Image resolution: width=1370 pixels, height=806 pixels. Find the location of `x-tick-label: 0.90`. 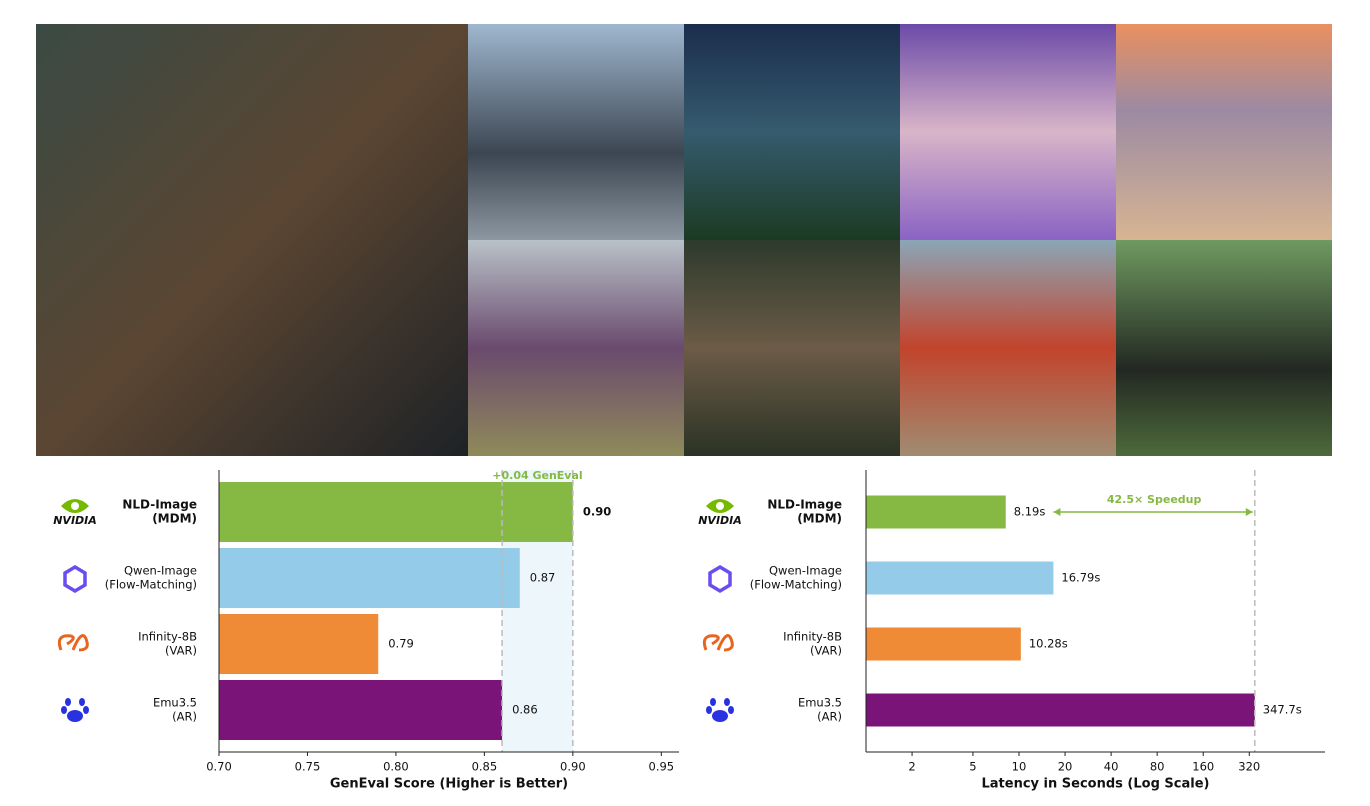

x-tick-label: 0.90 is located at coordinates (573, 767).